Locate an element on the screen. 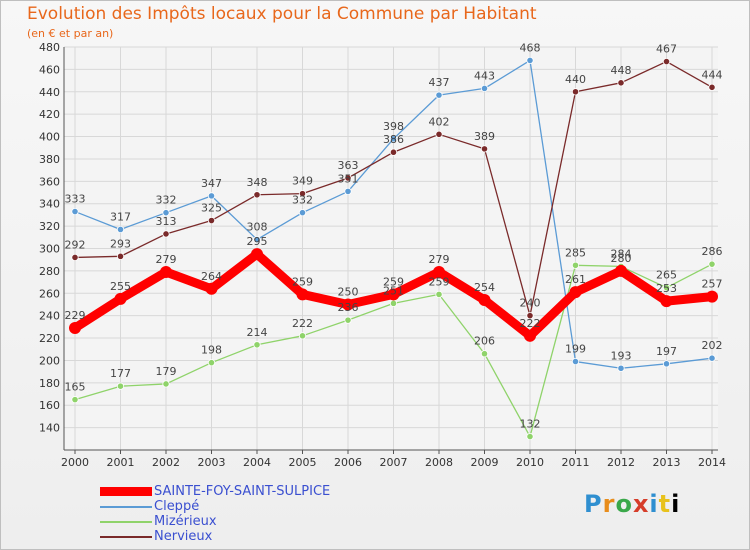 This screenshot has width=750, height=550. x-tick-label: 2000 is located at coordinates (75, 462).